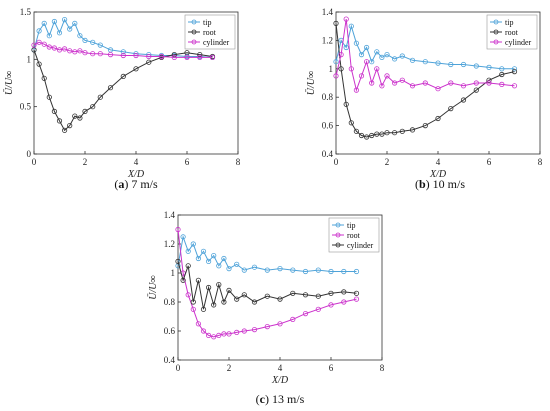 This screenshot has height=411, width=550. Describe the element at coordinates (26, 12) in the screenshot. I see `y-tick-label: 1.5` at that location.